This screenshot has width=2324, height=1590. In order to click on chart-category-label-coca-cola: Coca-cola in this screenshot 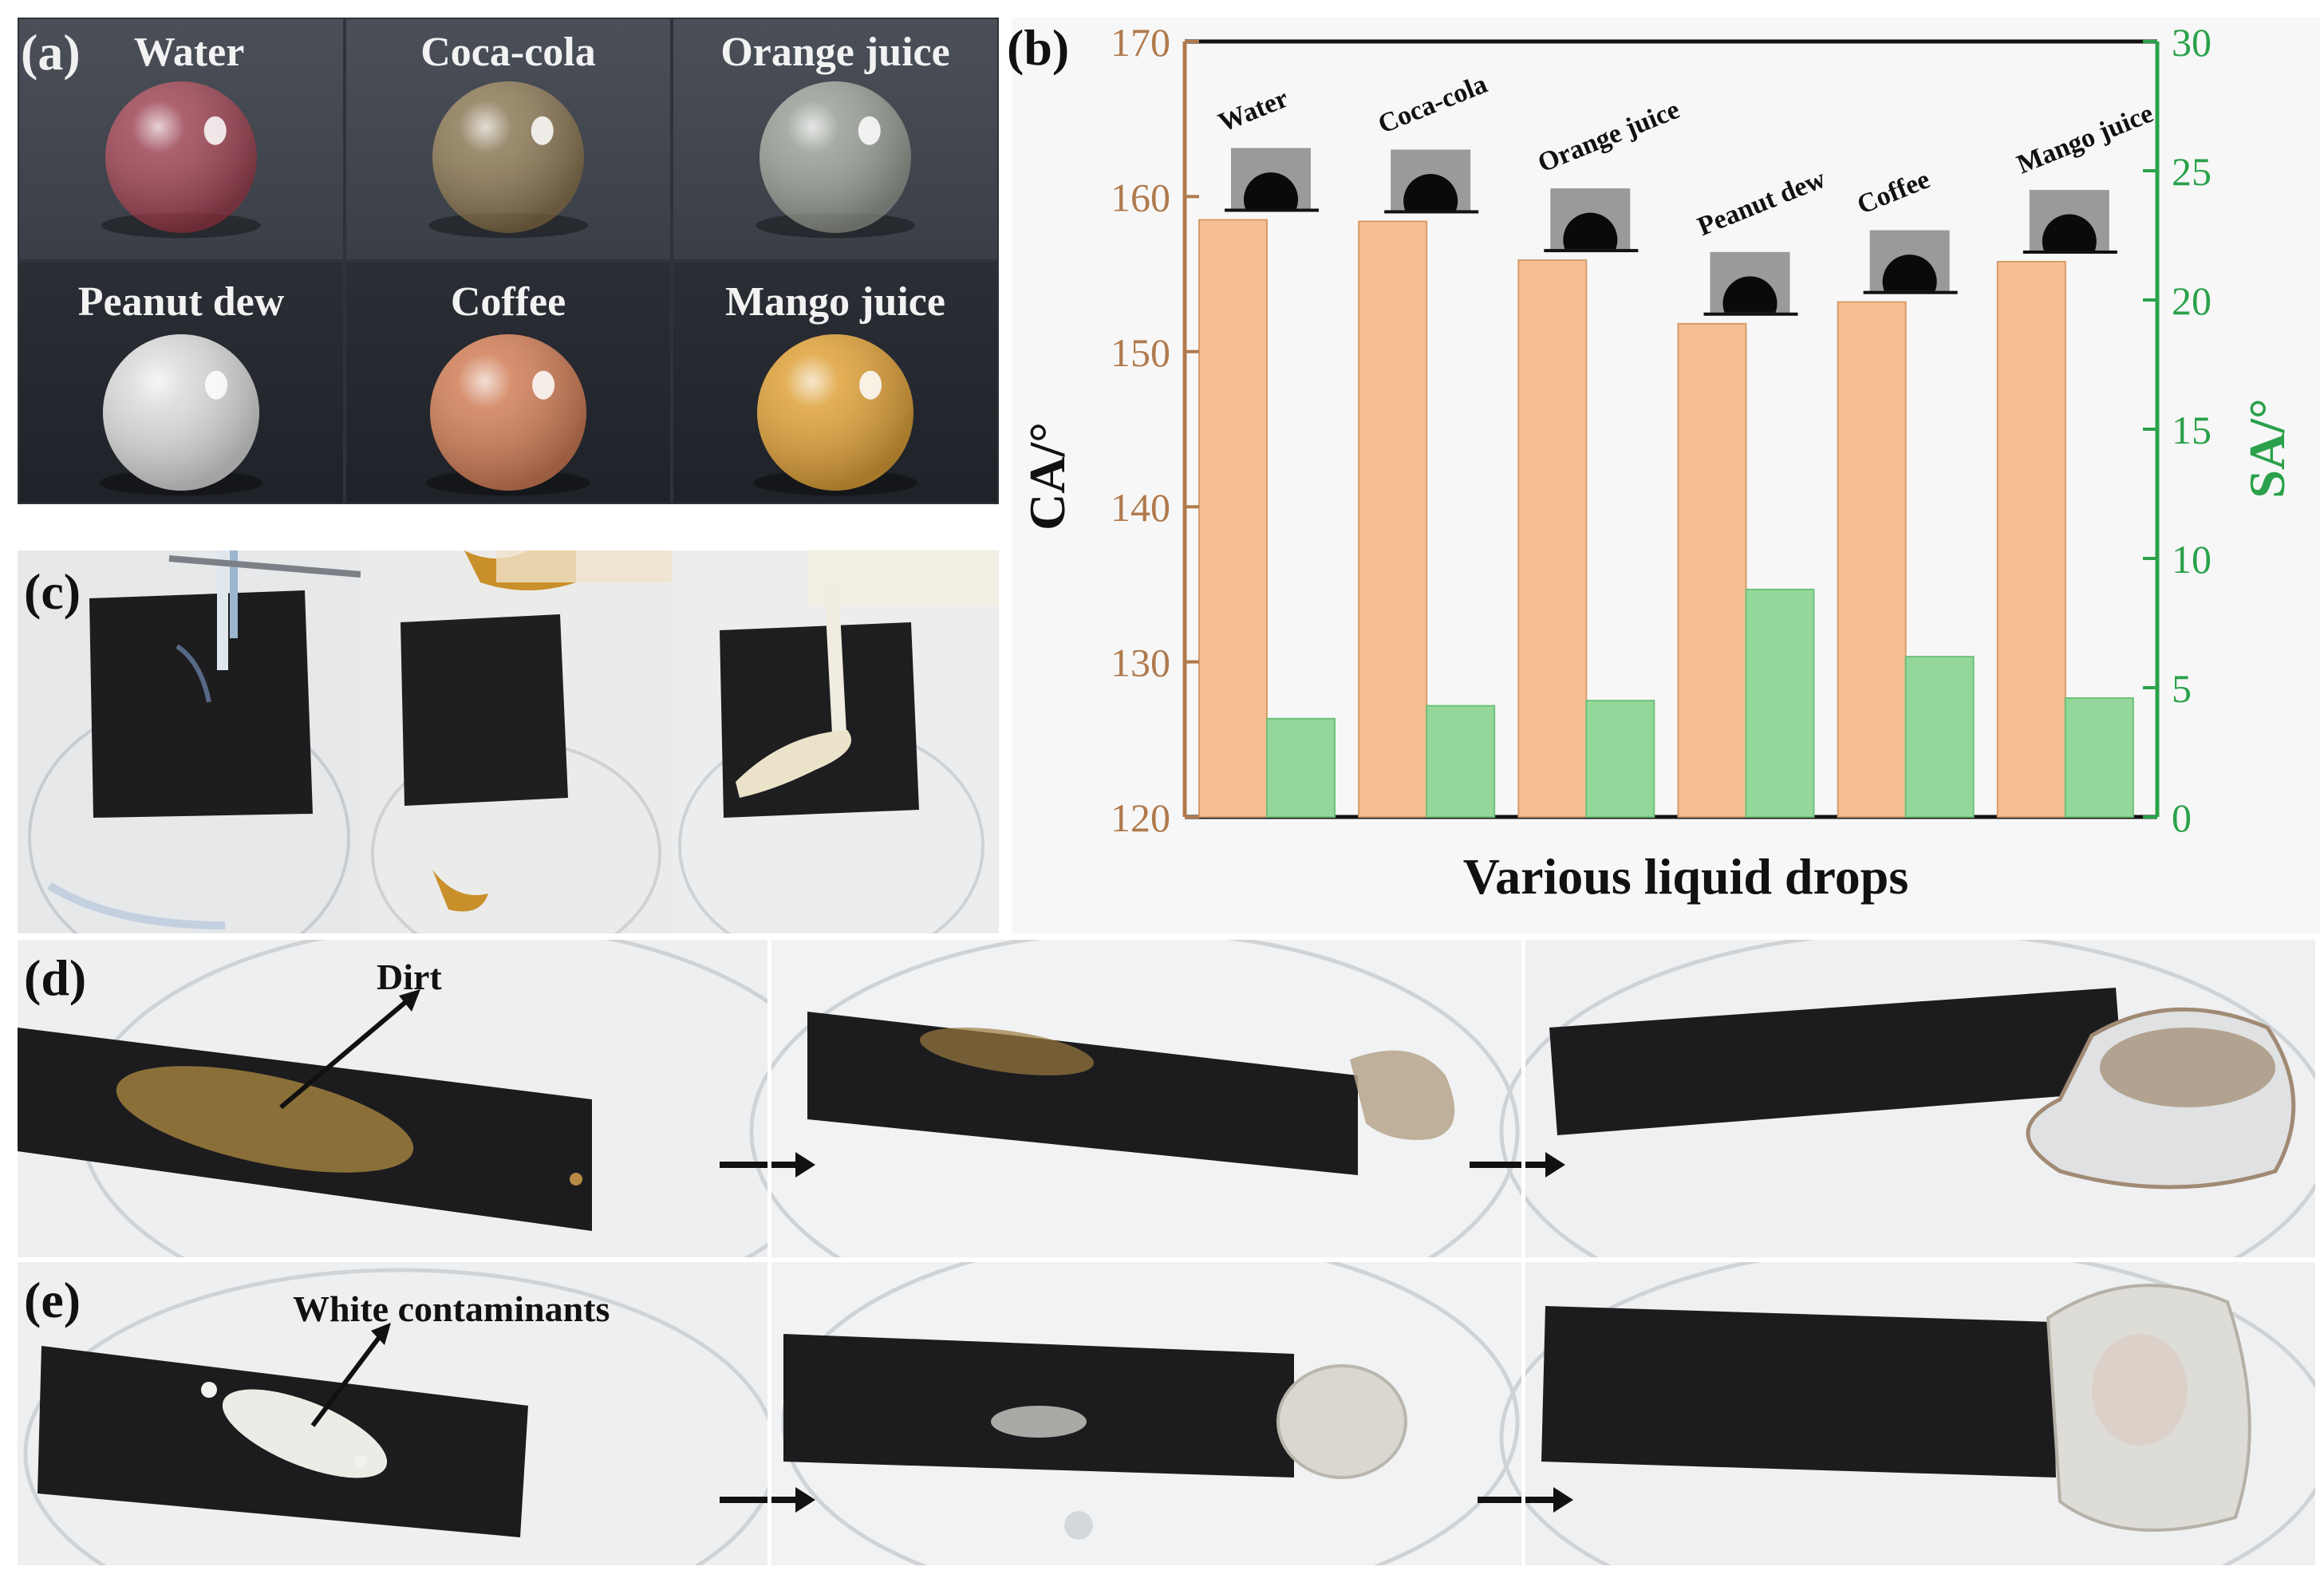, I will do `click(1432, 104)`.